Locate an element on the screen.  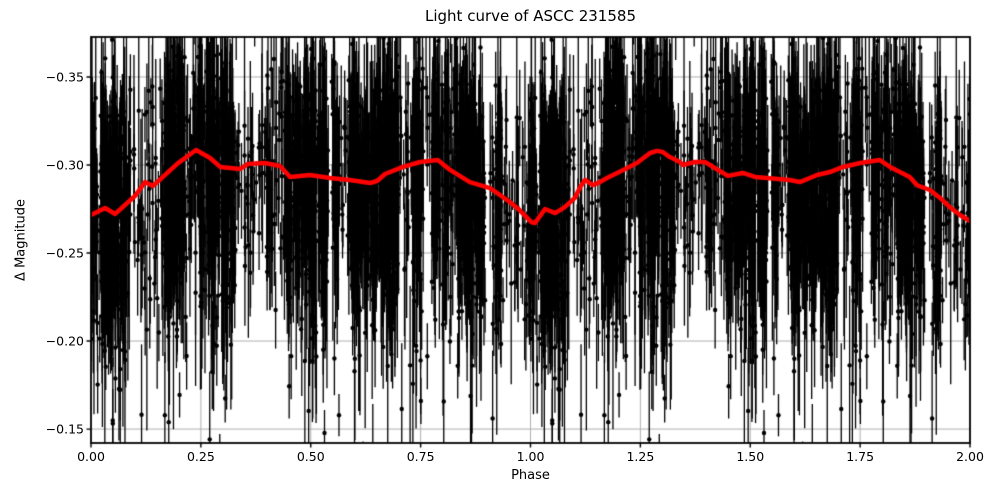
chart-title: Light curve of ASCC 231585 is located at coordinates (530, 16).